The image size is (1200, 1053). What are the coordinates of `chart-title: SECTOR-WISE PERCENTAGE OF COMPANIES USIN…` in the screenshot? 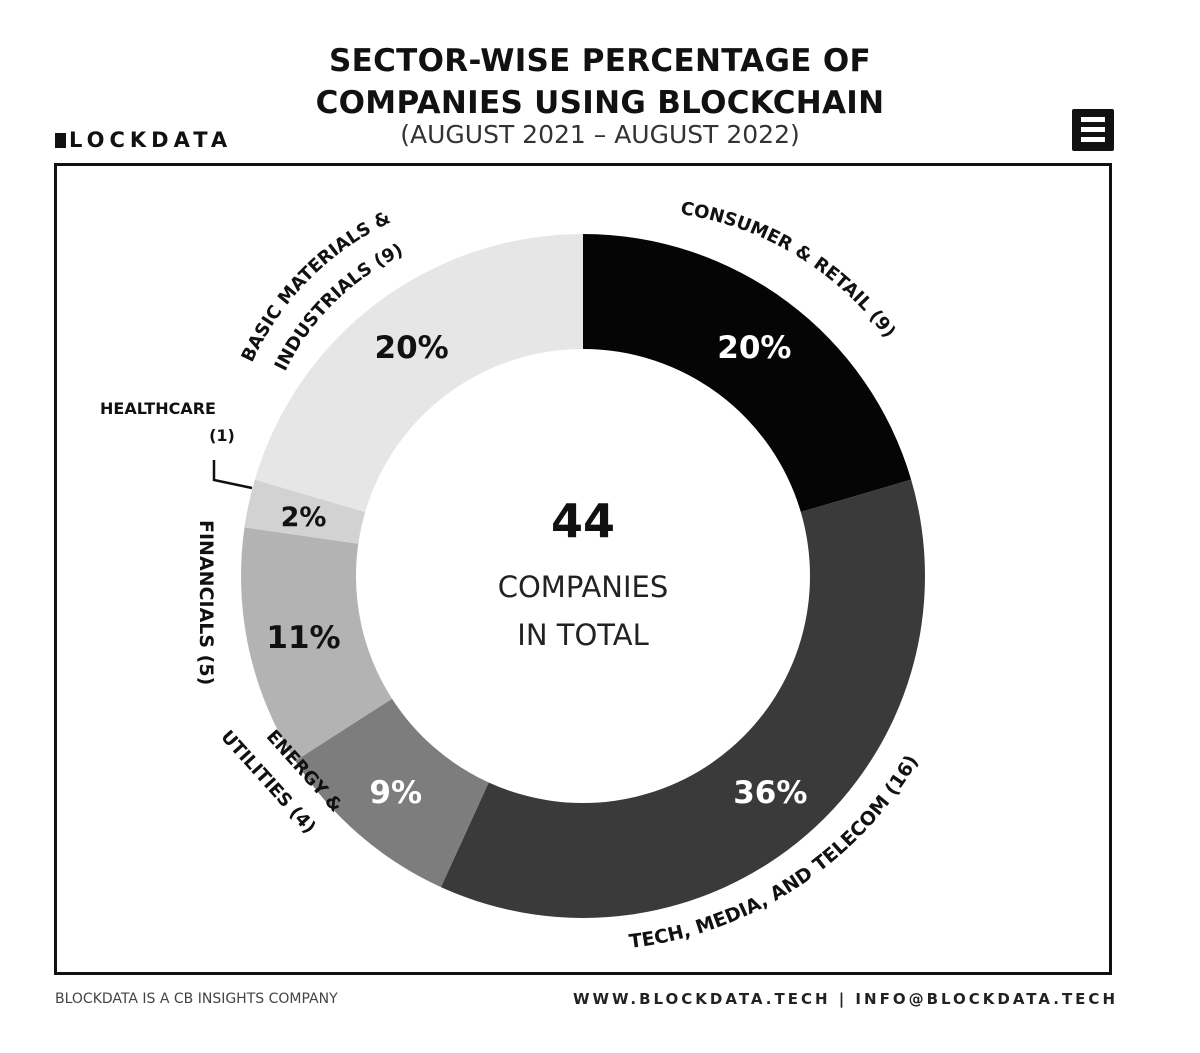 It's located at (600, 82).